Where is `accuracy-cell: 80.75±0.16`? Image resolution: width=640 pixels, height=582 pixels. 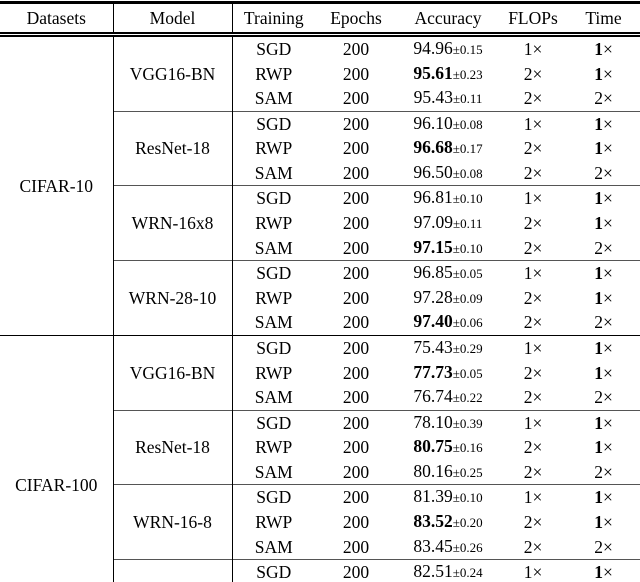 accuracy-cell: 80.75±0.16 is located at coordinates (448, 447).